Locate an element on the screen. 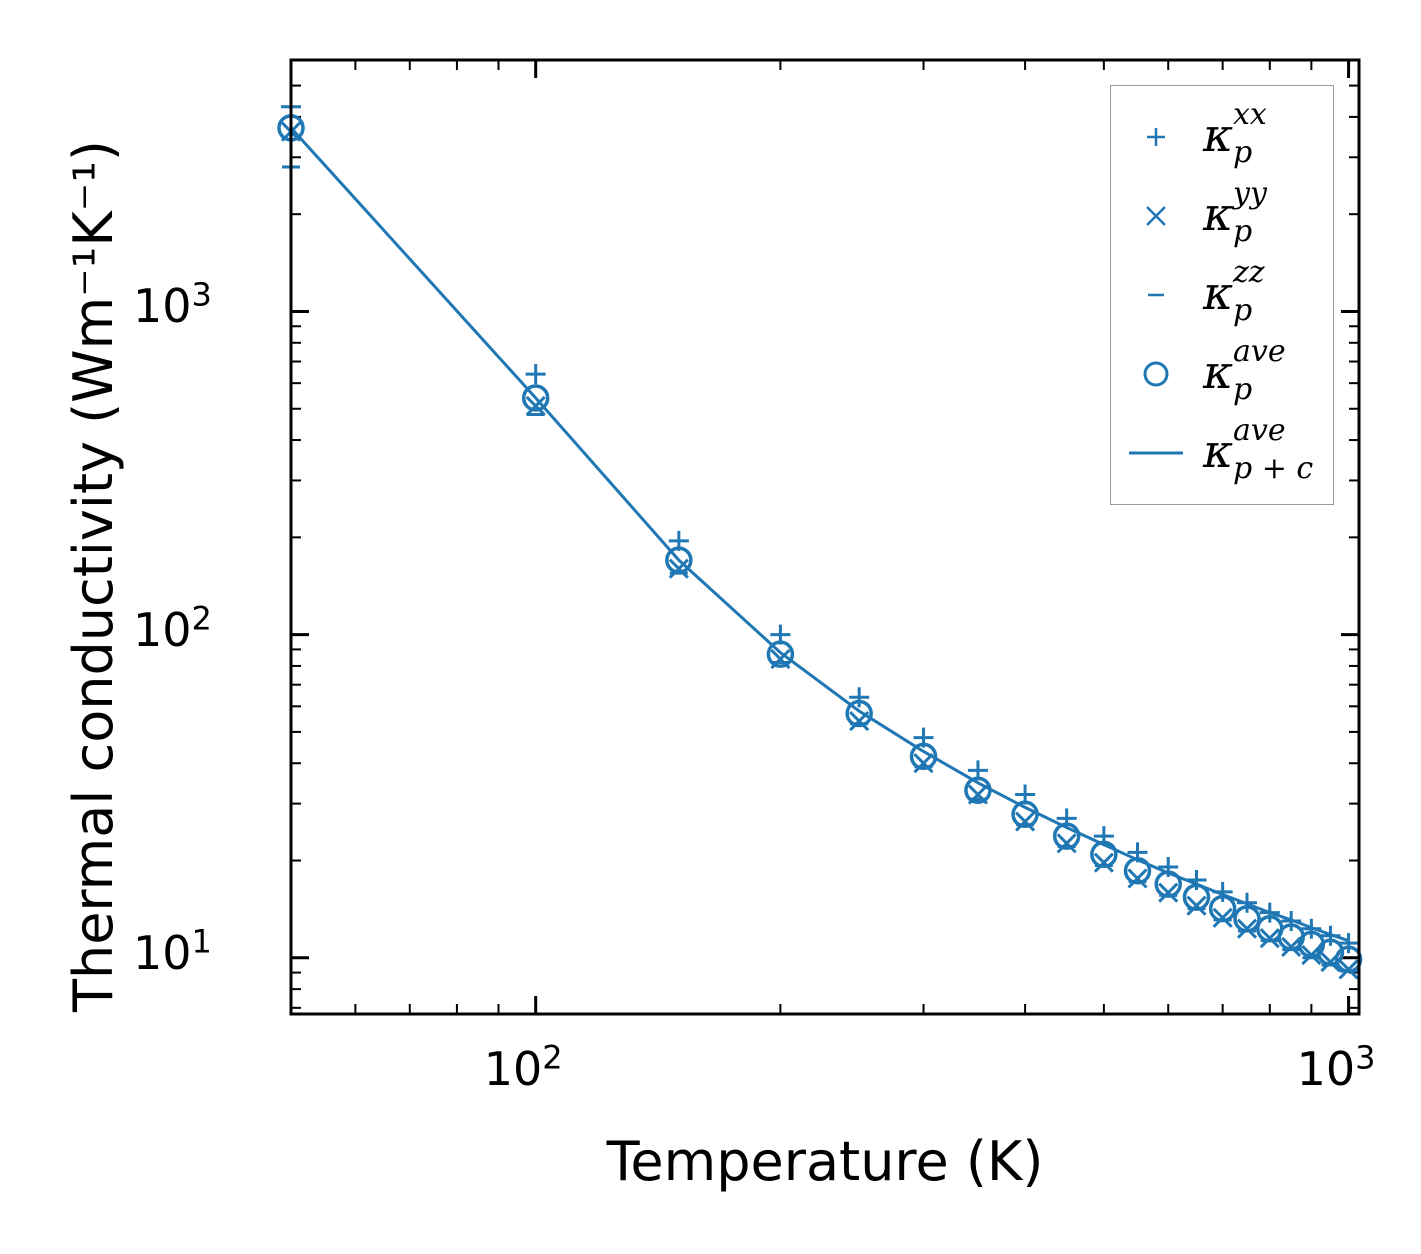  y-tick-label: 101 is located at coordinates (172, 952).